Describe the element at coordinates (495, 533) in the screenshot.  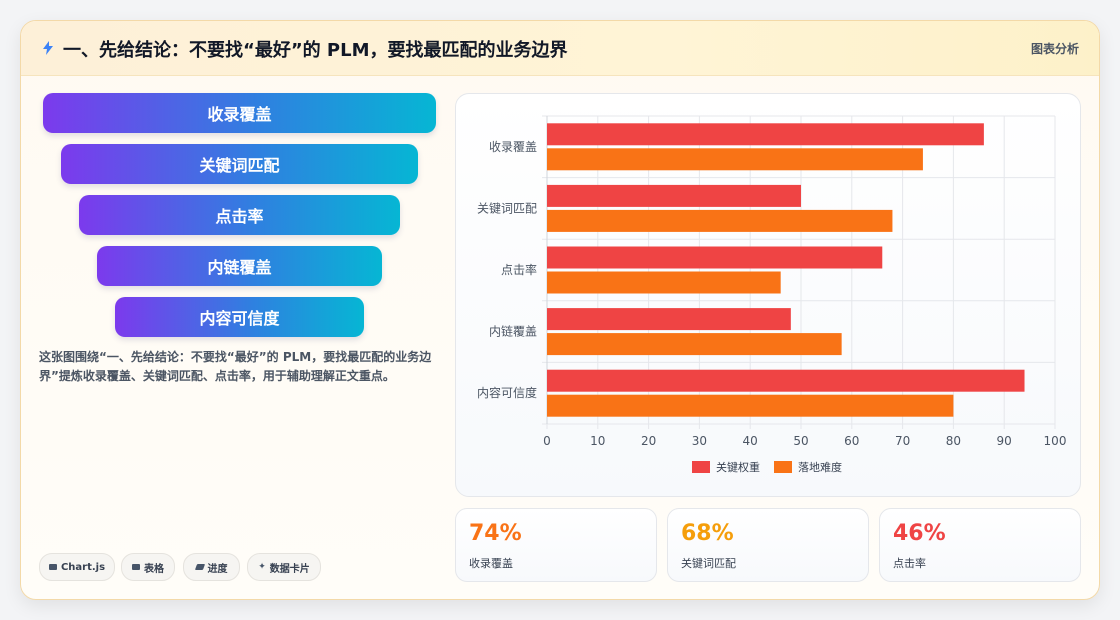
I see `stat-value: 74%` at that location.